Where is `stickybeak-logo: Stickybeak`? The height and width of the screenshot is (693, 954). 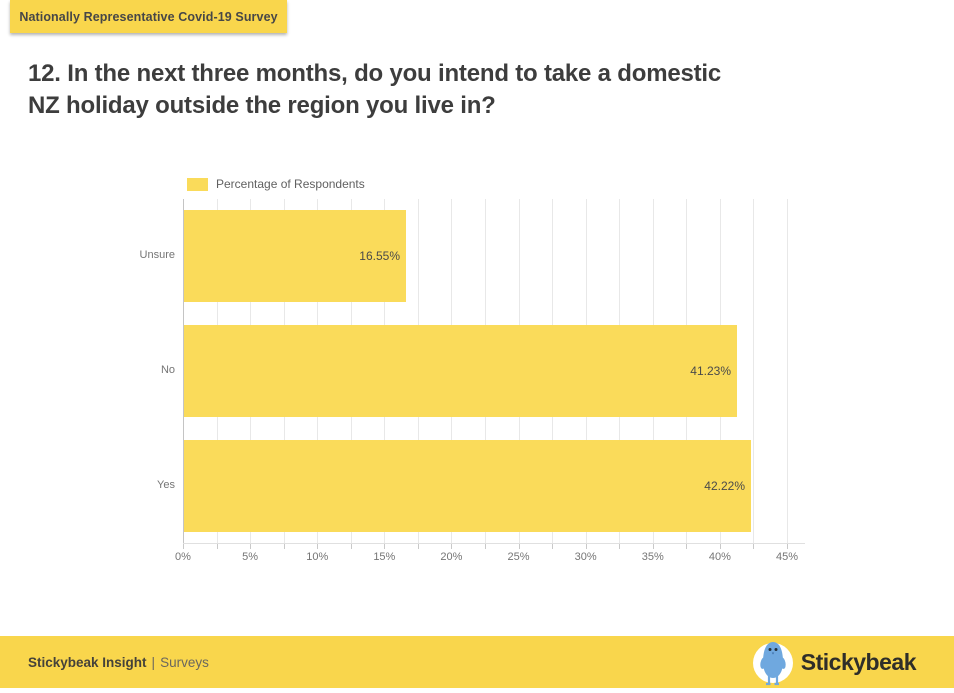
stickybeak-logo: Stickybeak is located at coordinates (834, 662).